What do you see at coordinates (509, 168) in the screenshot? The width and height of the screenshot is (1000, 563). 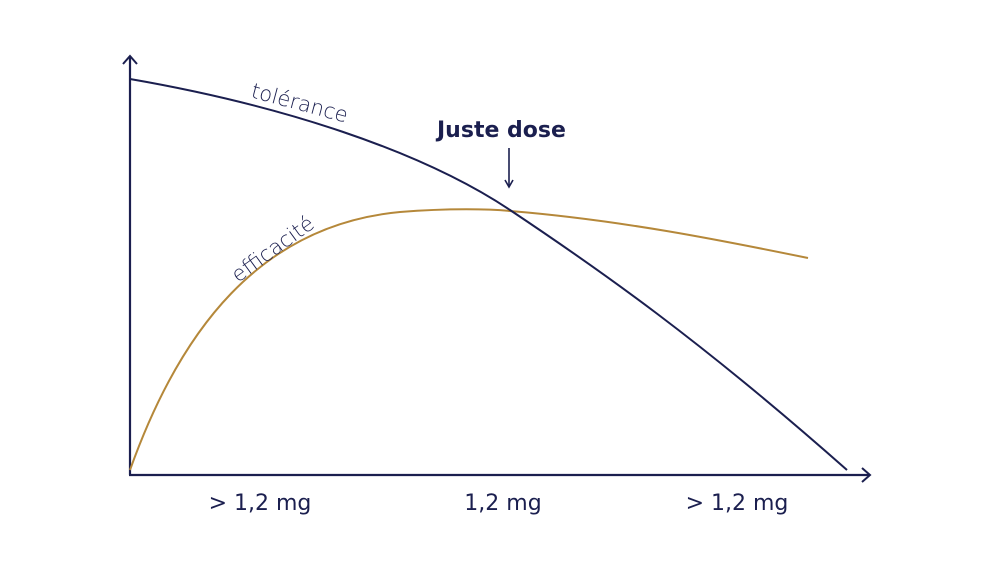 I see `juste-dose-arrow-icon` at bounding box center [509, 168].